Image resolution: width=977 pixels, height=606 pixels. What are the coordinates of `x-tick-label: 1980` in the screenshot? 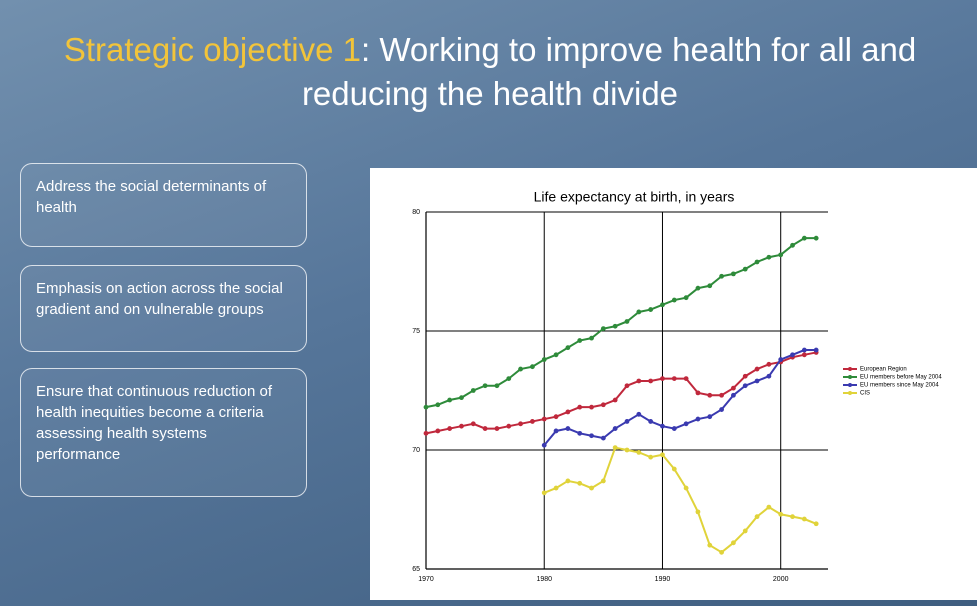 It's located at (544, 579).